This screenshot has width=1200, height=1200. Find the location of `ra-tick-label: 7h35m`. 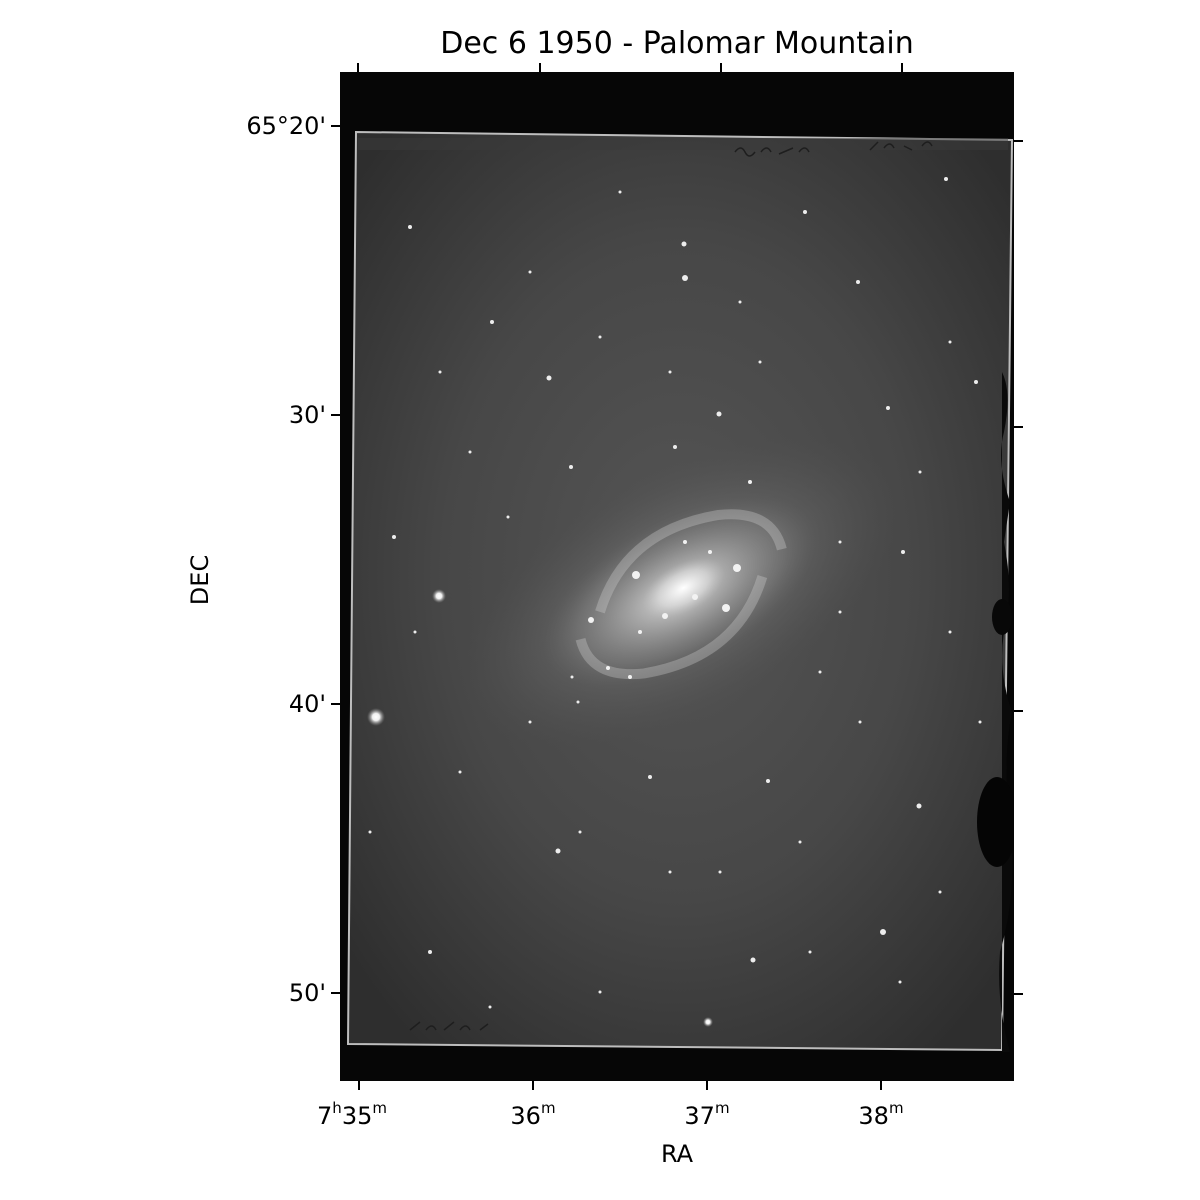

ra-tick-label: 7h35m is located at coordinates (352, 1112).